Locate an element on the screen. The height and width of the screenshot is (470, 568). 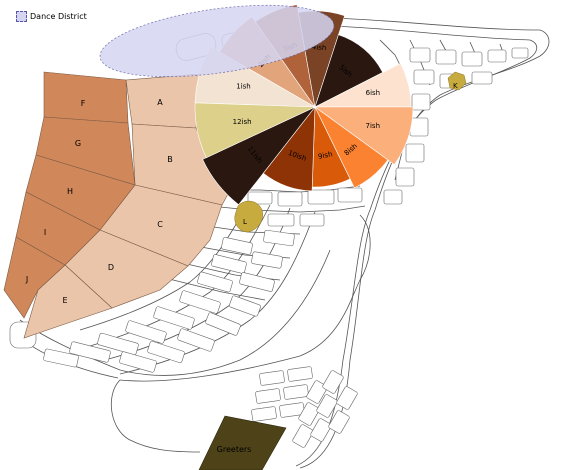
sector-1-label: 1ish is located at coordinates (243, 86).